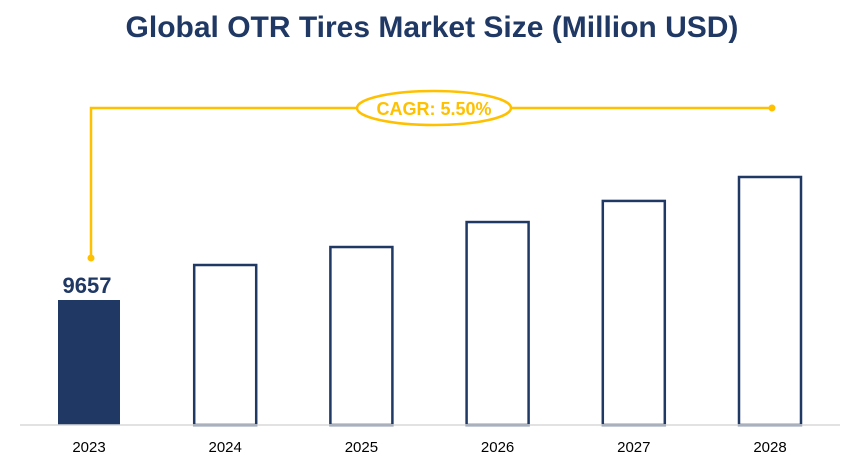 The width and height of the screenshot is (865, 458). I want to click on cagr-start-dot, so click(91, 258).